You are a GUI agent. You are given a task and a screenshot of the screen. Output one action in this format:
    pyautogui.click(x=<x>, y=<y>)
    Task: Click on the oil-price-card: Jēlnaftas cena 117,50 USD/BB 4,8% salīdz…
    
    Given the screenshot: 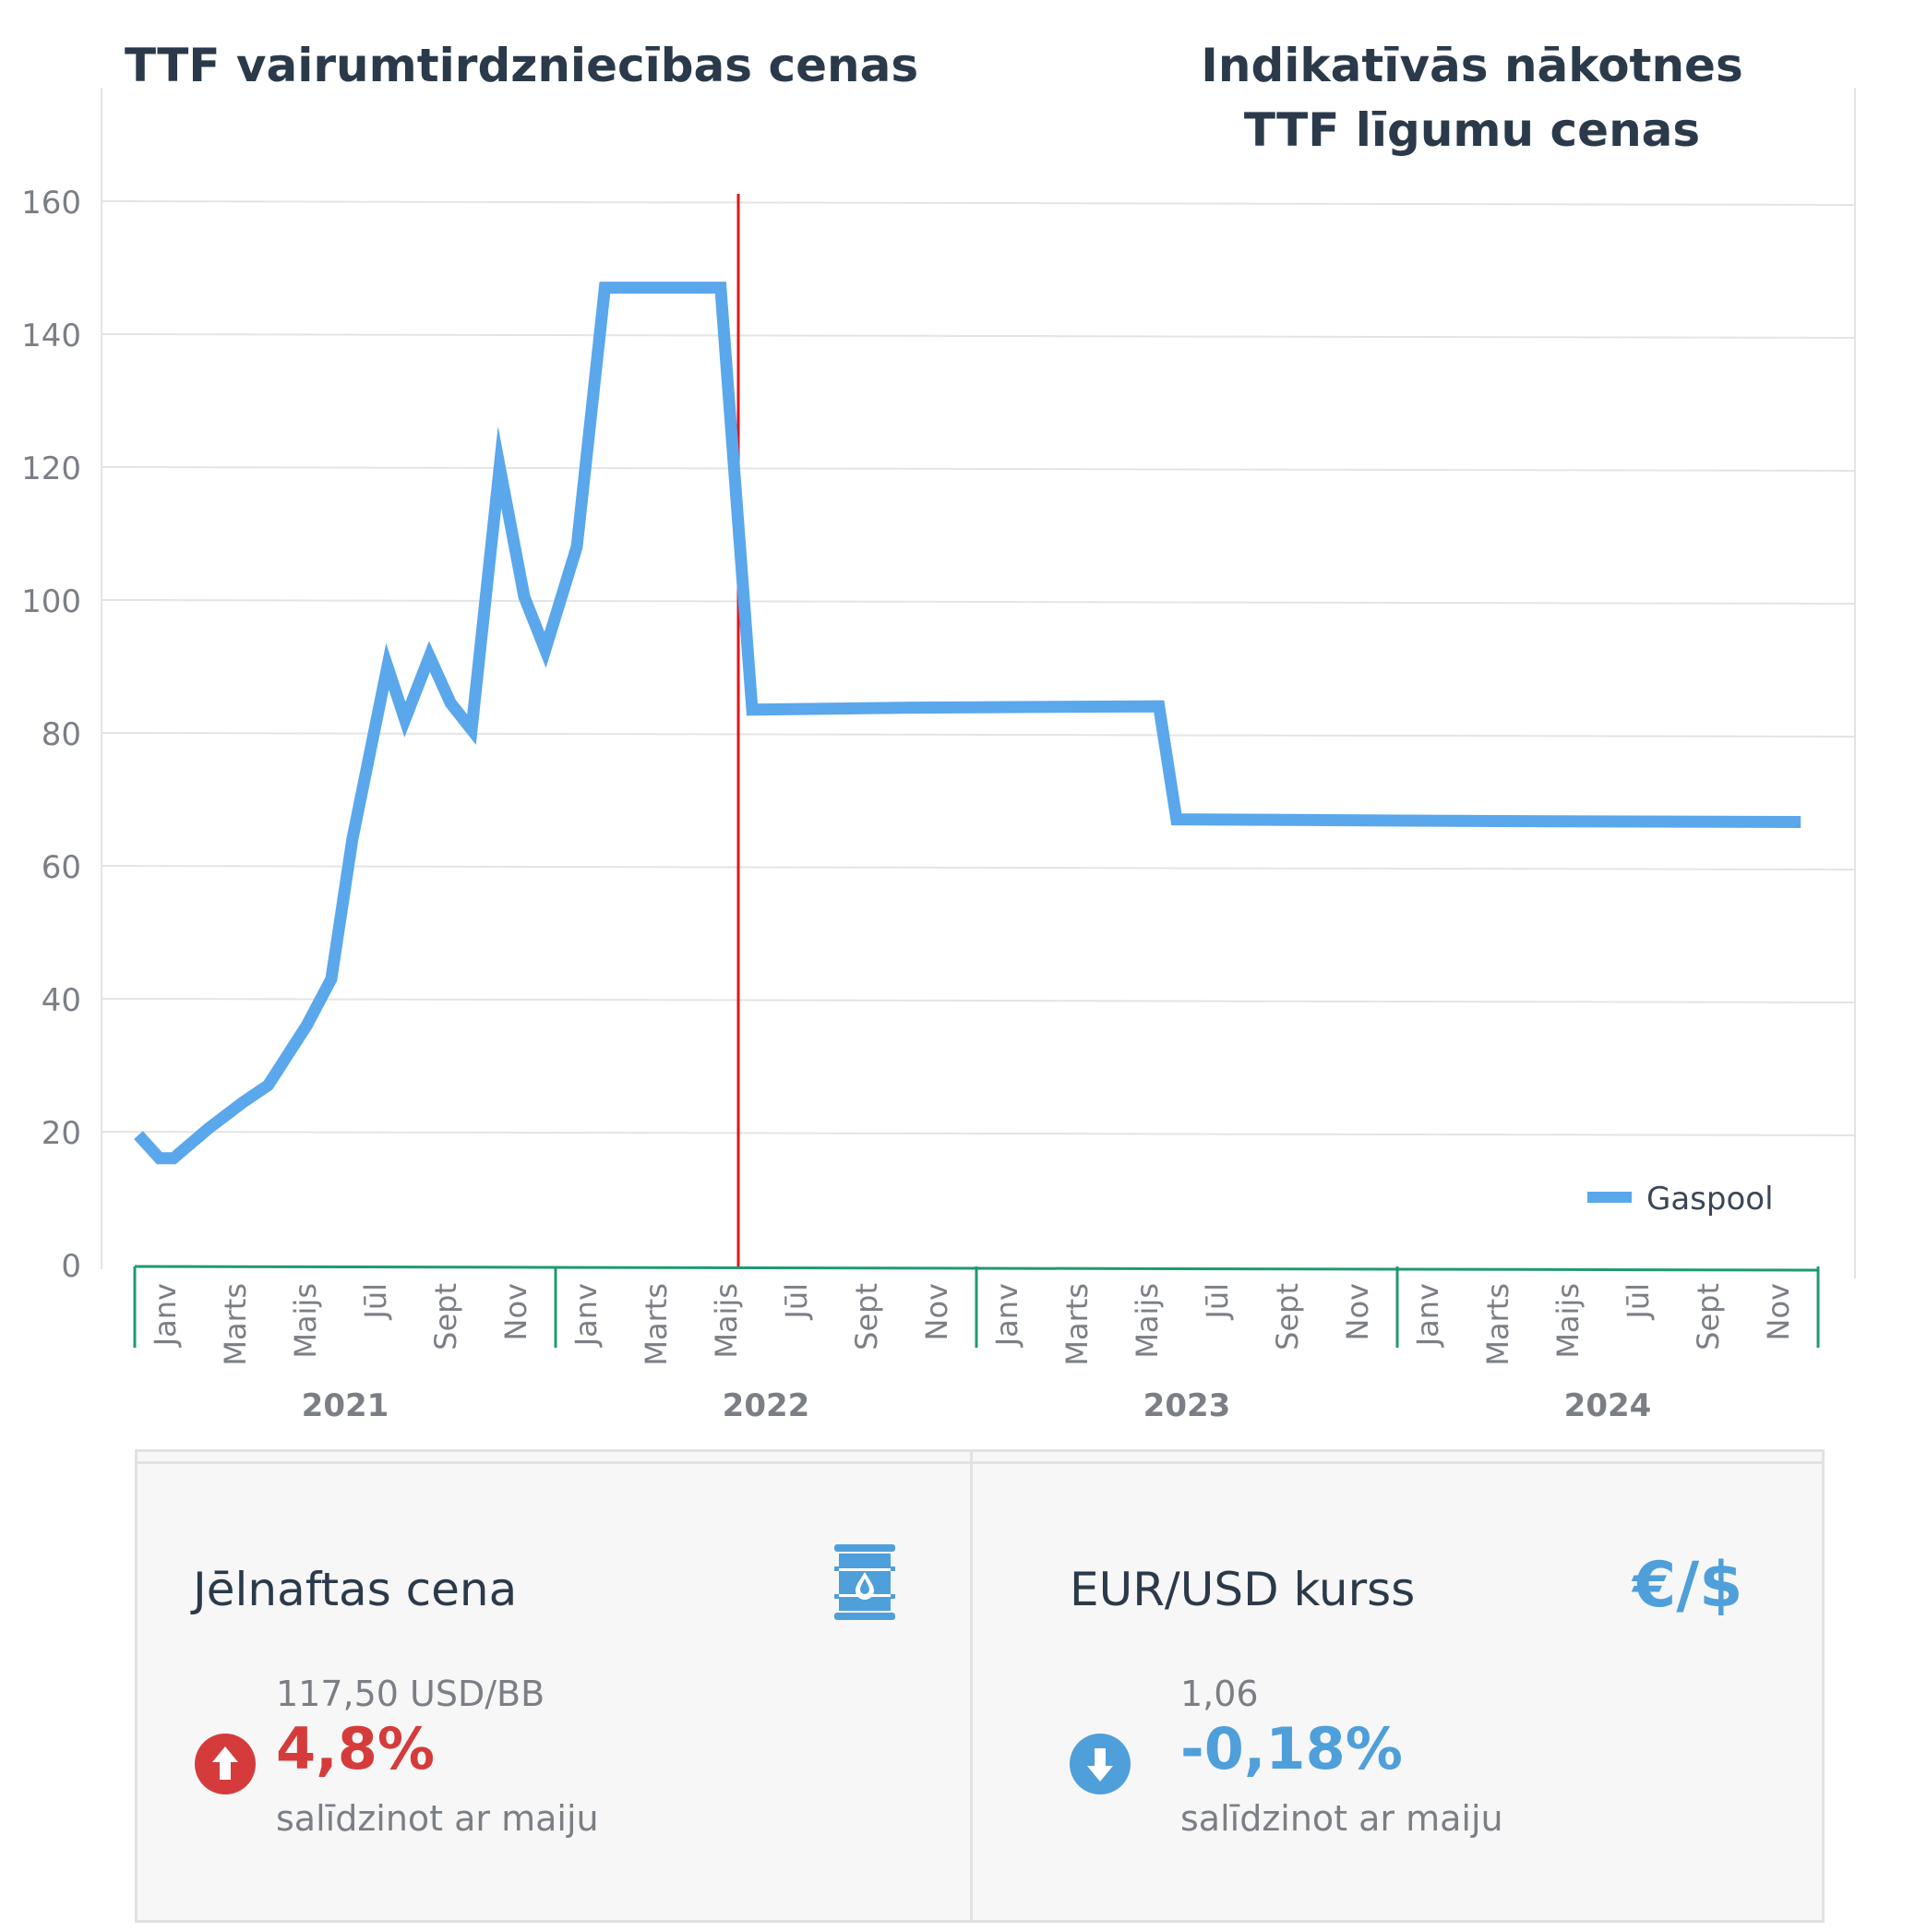 What is the action you would take?
    pyautogui.click(x=554, y=1686)
    